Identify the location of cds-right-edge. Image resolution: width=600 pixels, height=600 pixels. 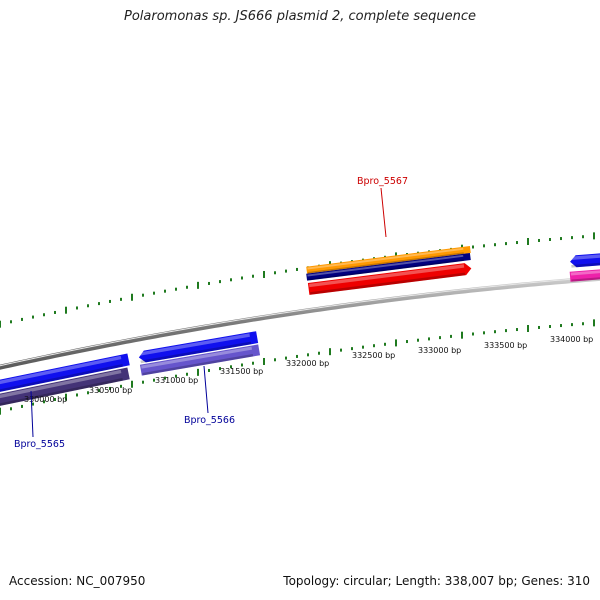
(585, 260).